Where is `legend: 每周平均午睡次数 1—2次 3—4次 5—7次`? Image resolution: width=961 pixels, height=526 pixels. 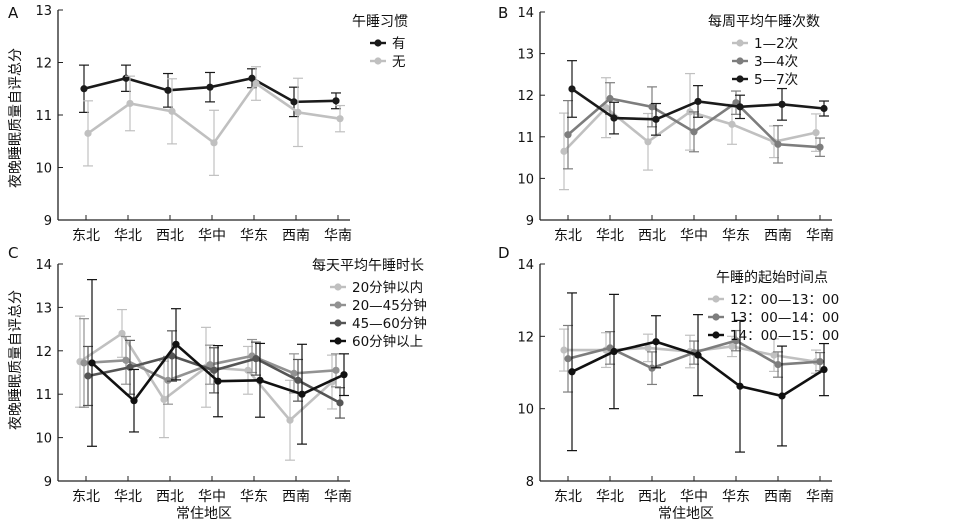 legend: 每周平均午睡次数 1—2次 3—4次 5—7次 is located at coordinates (764, 51).